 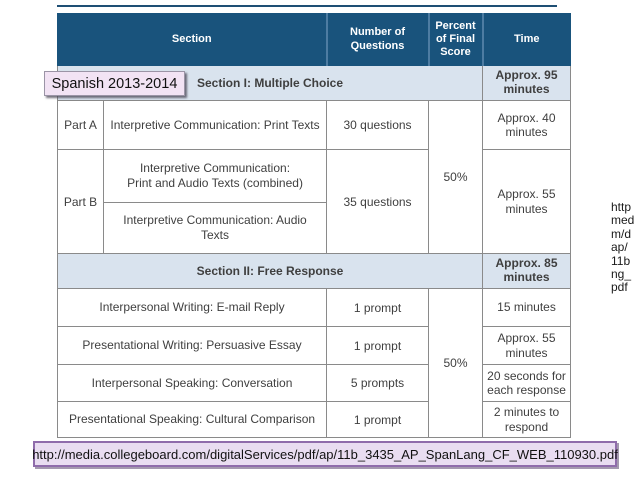 I want to click on header-section: Section, so click(x=192, y=39).